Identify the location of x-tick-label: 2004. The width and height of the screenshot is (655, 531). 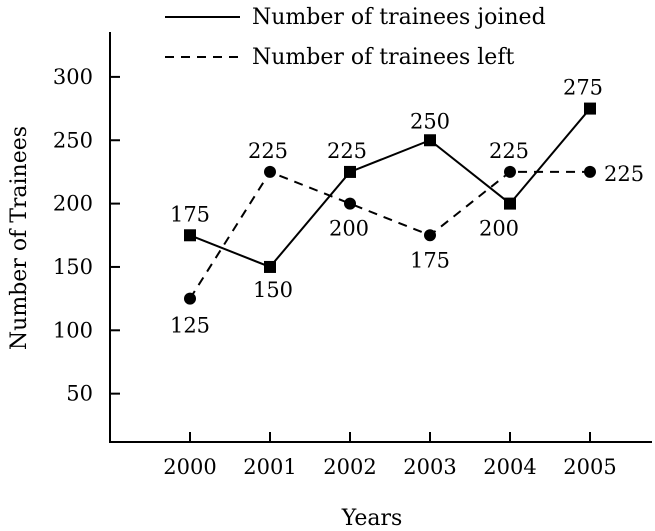
(509, 467).